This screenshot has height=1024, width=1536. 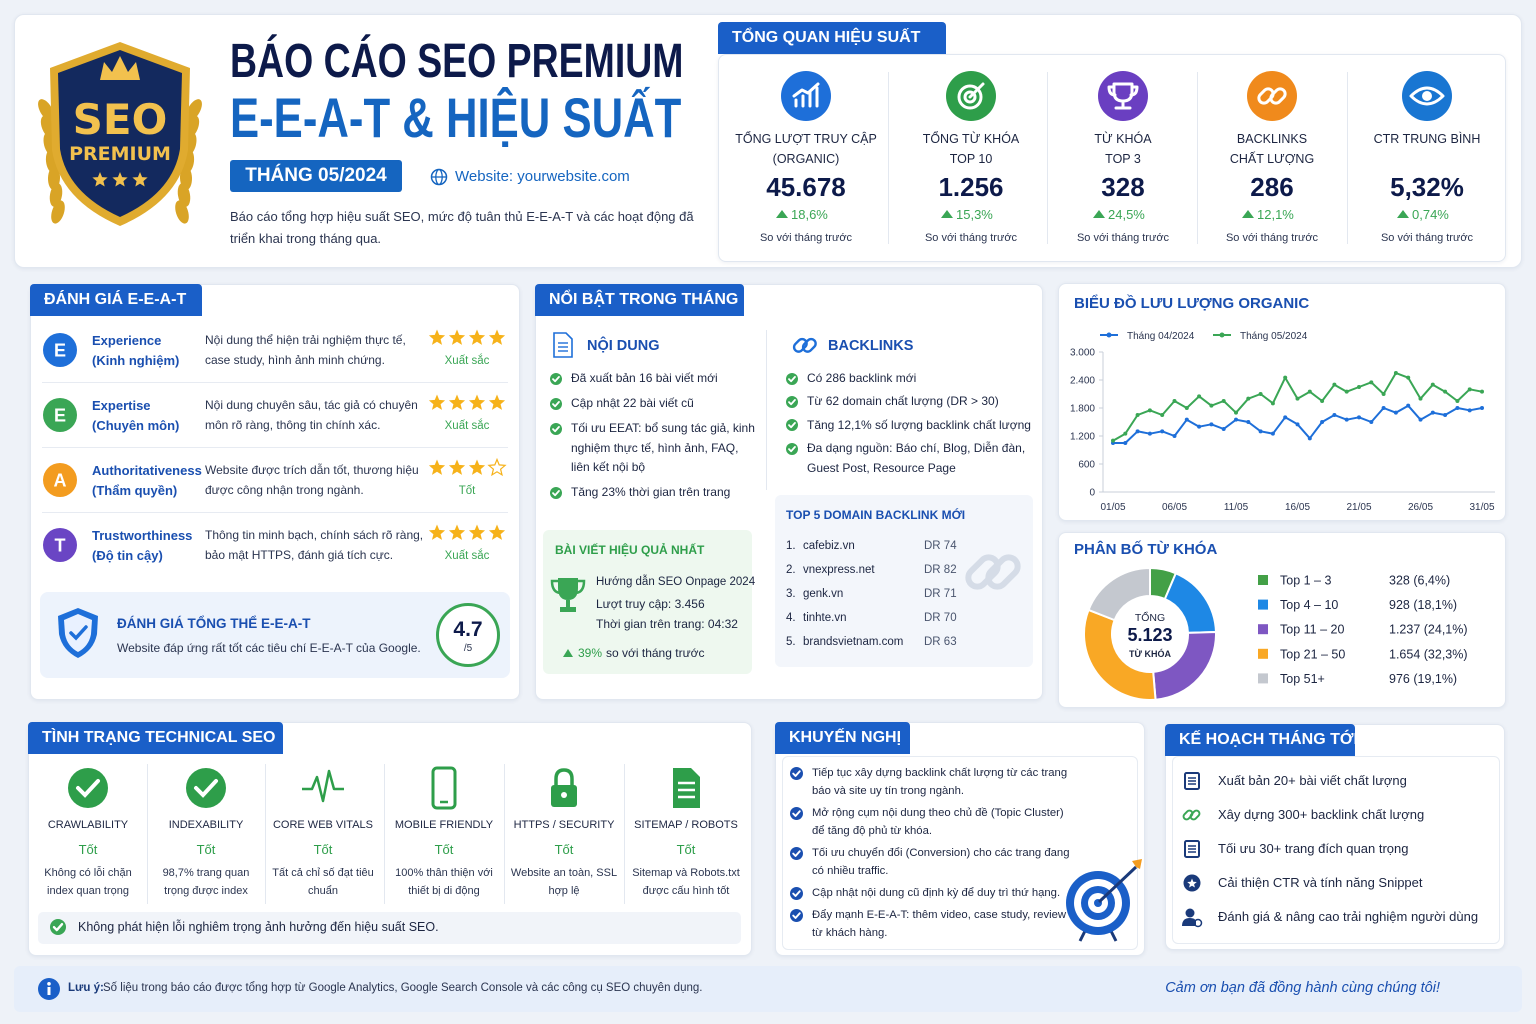 I want to click on list-item: Tăng 23% thời gian trên trang, so click(x=652, y=493).